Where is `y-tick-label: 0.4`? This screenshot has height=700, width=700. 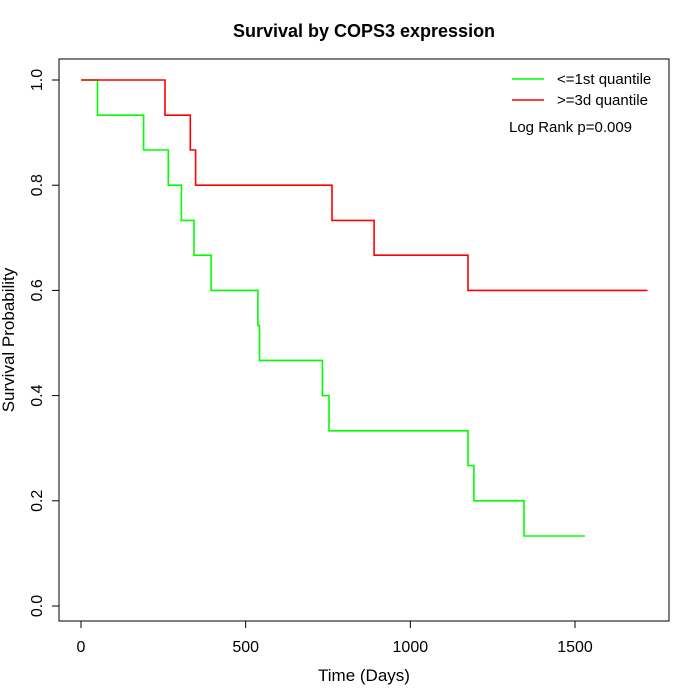 y-tick-label: 0.4 is located at coordinates (37, 395).